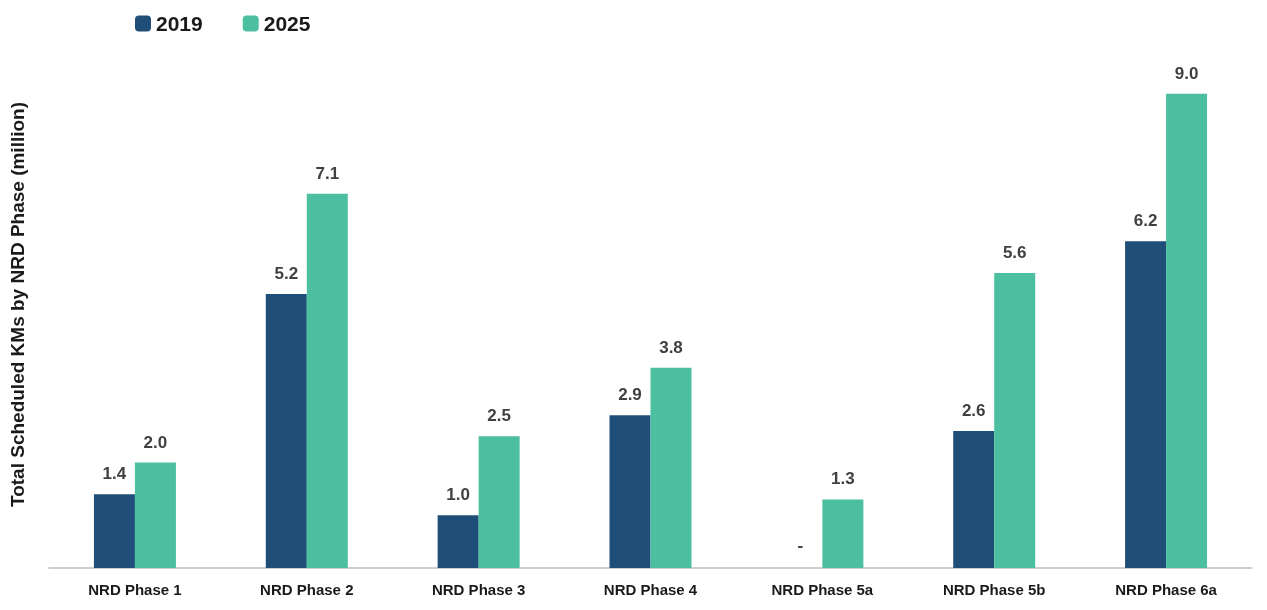 The height and width of the screenshot is (610, 1267). Describe the element at coordinates (17, 304) in the screenshot. I see `y-axis-title: Total Scheduled KMs by NRD Phase (million)` at that location.